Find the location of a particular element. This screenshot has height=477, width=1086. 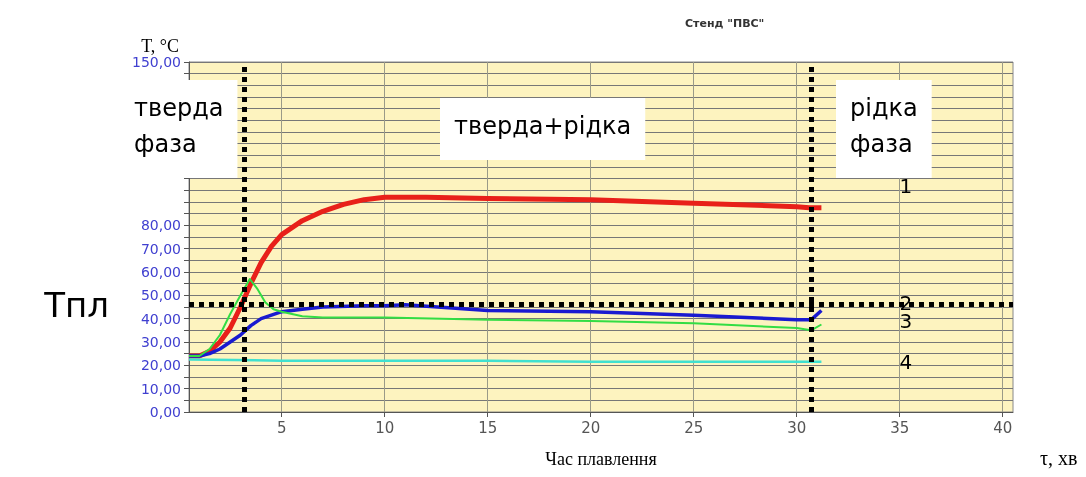

line-series is located at coordinates (505, 317).